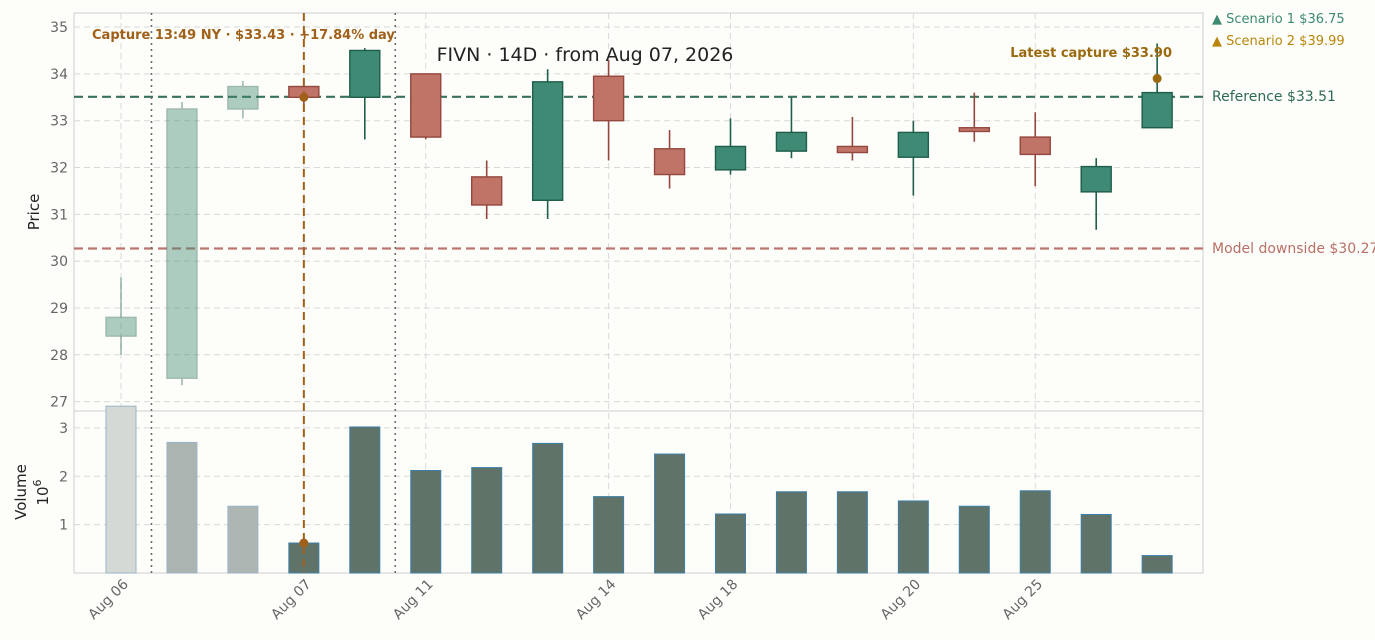  Describe the element at coordinates (1274, 97) in the screenshot. I see `reference-line-label: Reference $33.51` at that location.